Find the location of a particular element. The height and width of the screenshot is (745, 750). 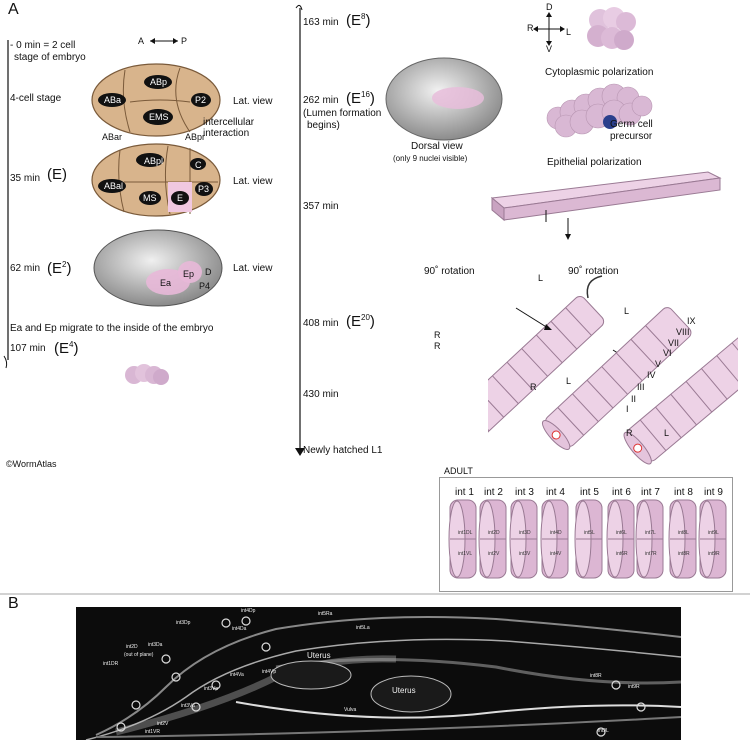

embryo-8cell is located at coordinates (156, 180).